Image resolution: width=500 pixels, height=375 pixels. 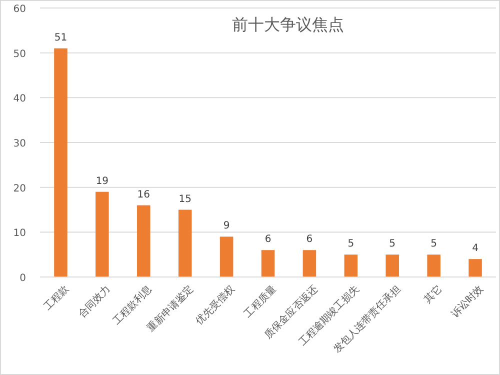 What do you see at coordinates (19, 99) in the screenshot?
I see `y-tick-label: 40` at bounding box center [19, 99].